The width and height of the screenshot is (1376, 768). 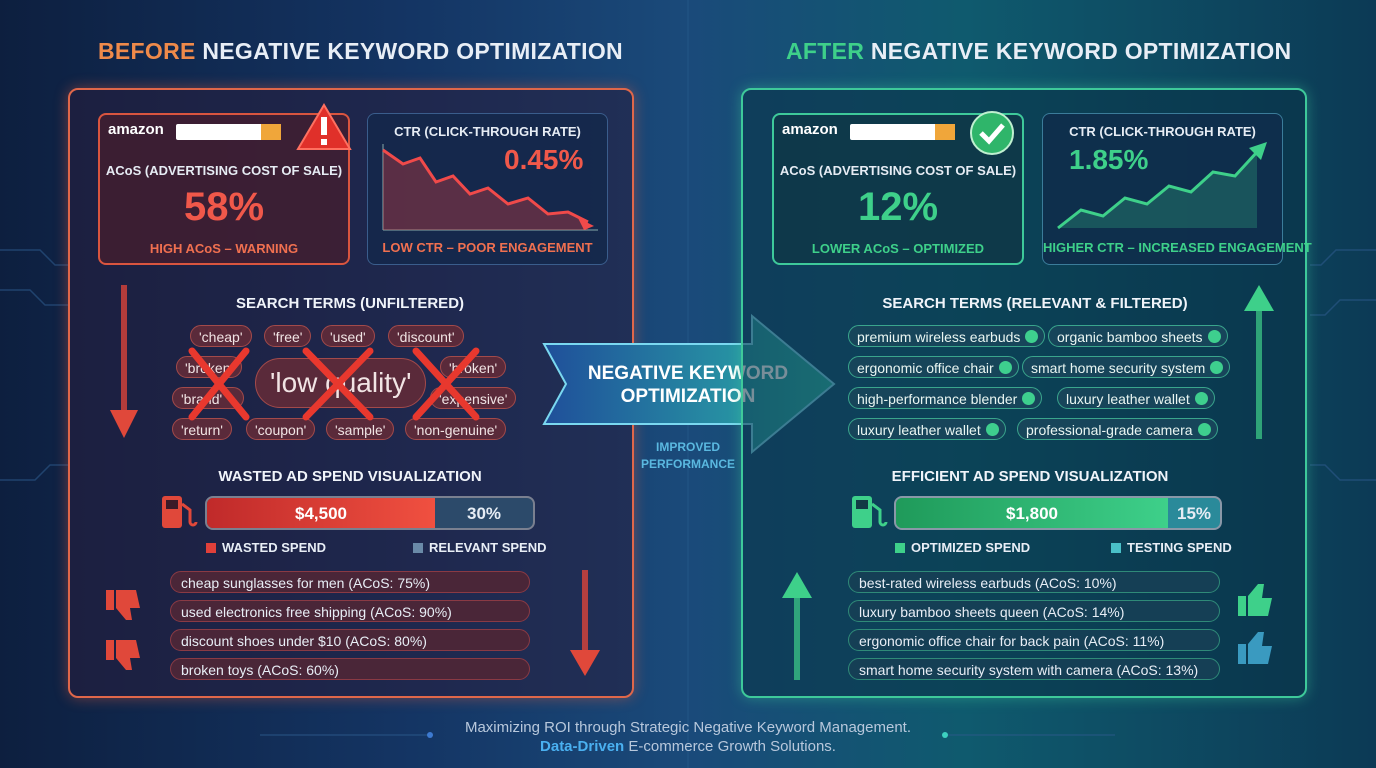 What do you see at coordinates (898, 207) in the screenshot?
I see `acos-value: 12%` at bounding box center [898, 207].